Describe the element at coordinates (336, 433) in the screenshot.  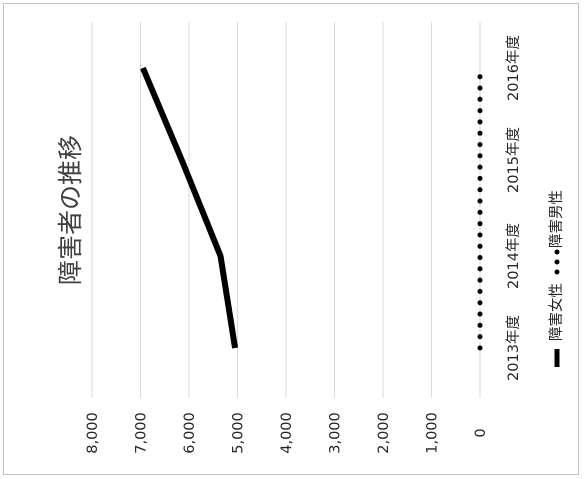
I see `y-tick-label: 3,000` at that location.